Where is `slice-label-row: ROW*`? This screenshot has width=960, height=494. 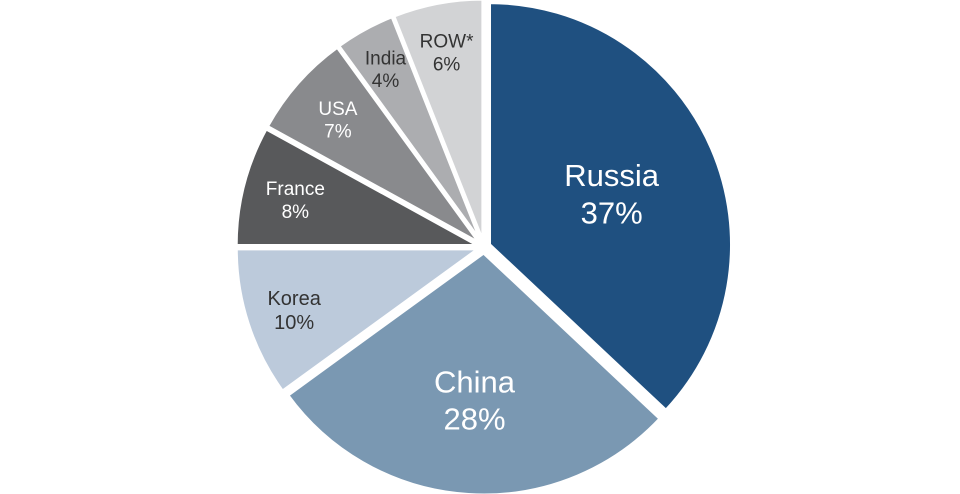 slice-label-row: ROW* is located at coordinates (447, 42).